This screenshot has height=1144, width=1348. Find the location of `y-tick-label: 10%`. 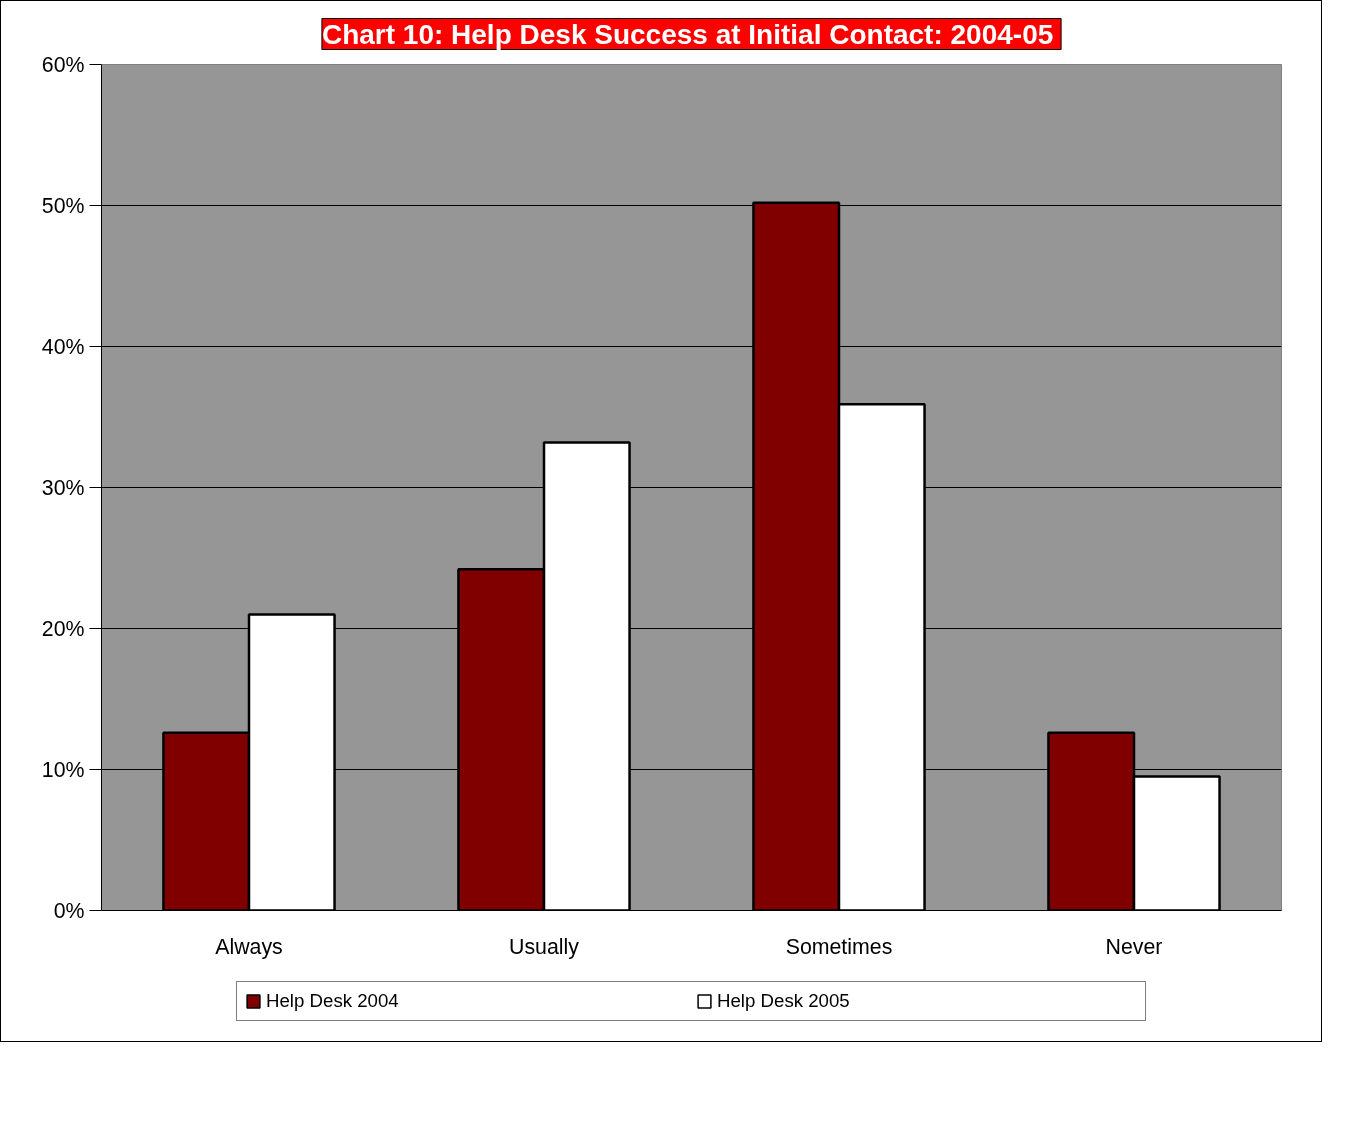

y-tick-label: 10% is located at coordinates (63, 769).